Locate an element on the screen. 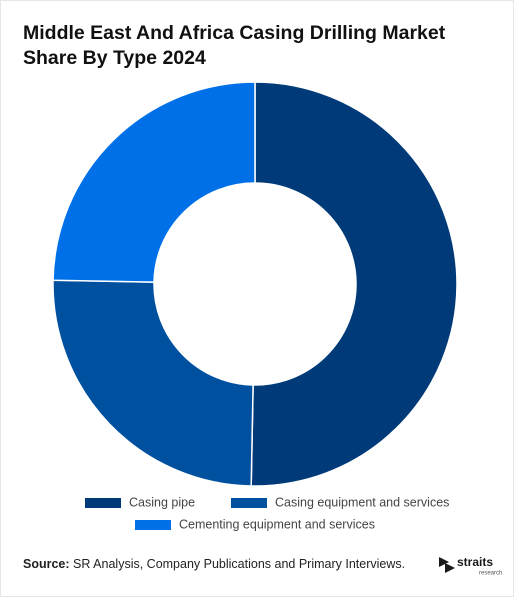 The height and width of the screenshot is (597, 514). legend-label: Casing equipment and services is located at coordinates (362, 502).